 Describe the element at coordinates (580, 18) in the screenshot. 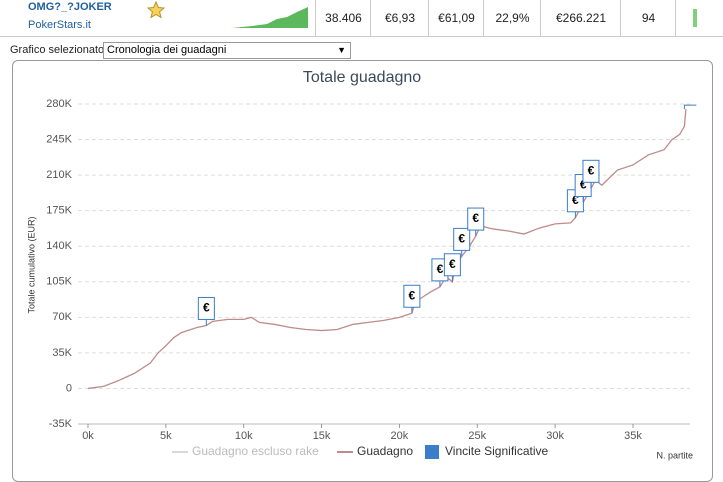

I see `cell: €266.221` at that location.